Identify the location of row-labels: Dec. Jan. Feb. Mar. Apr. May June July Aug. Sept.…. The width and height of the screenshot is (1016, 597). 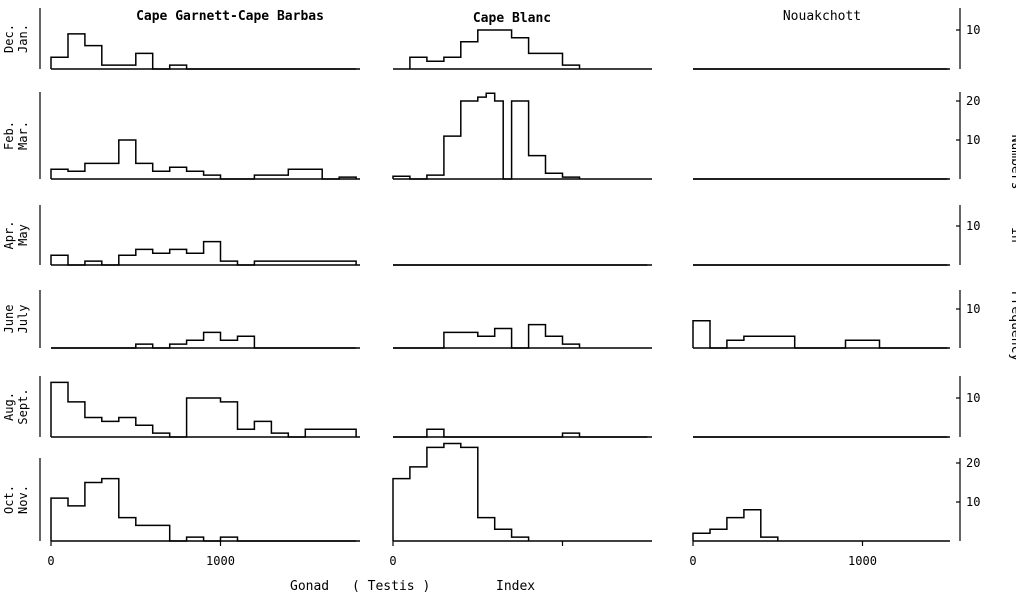
(16, 269).